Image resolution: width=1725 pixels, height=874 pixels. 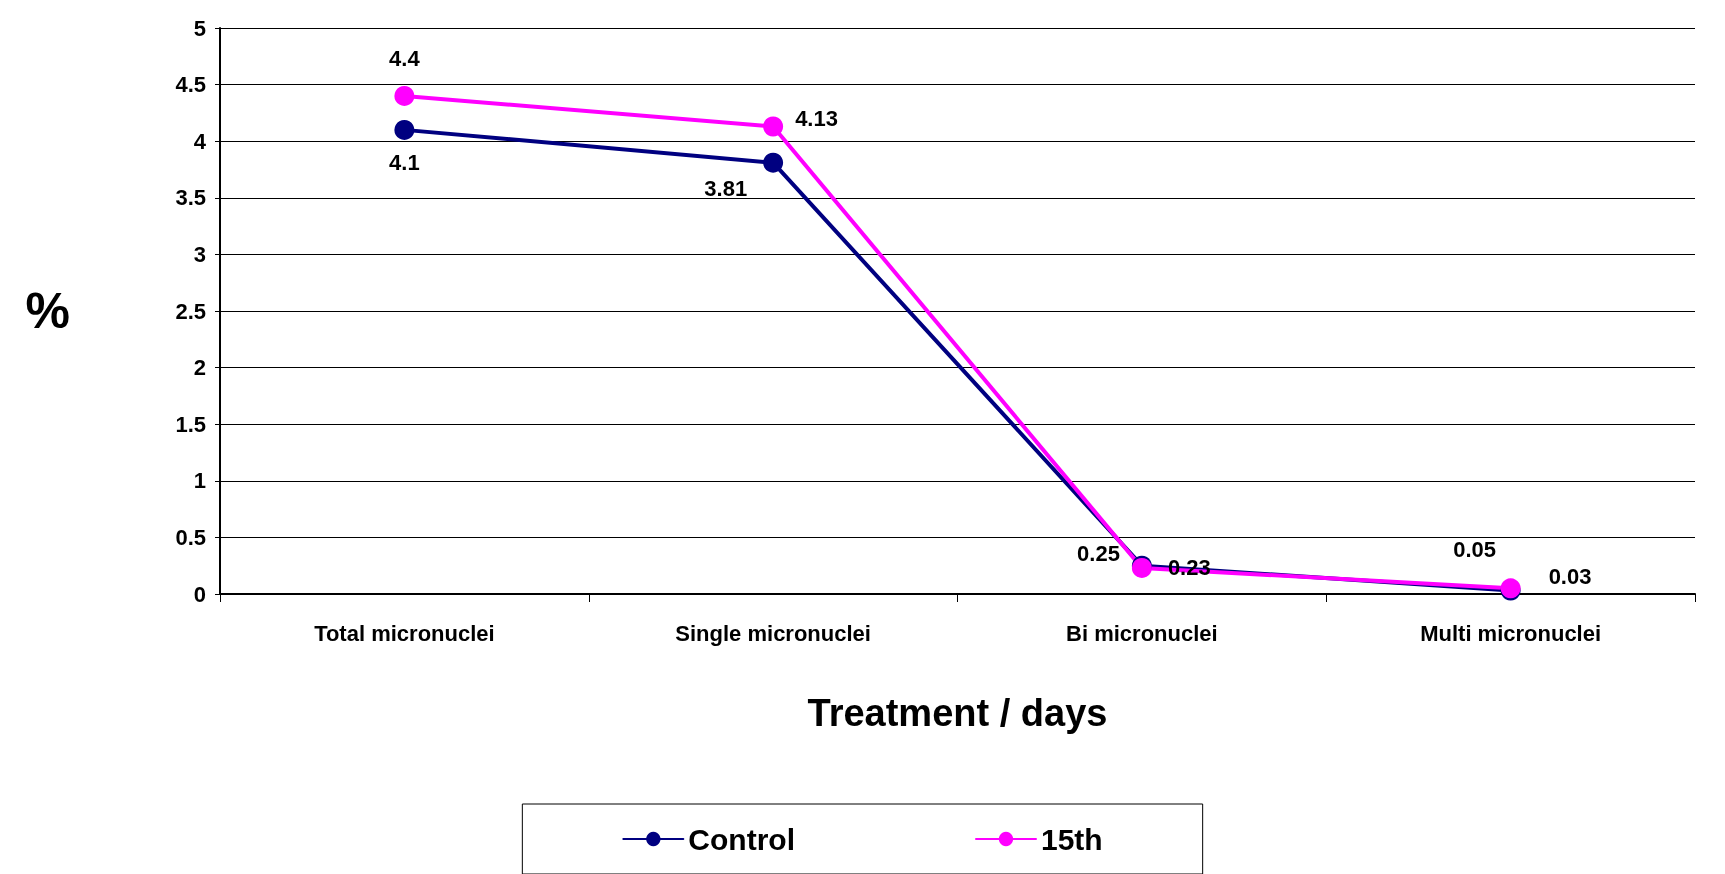 I want to click on y-tick-label: 0, so click(x=199, y=594).